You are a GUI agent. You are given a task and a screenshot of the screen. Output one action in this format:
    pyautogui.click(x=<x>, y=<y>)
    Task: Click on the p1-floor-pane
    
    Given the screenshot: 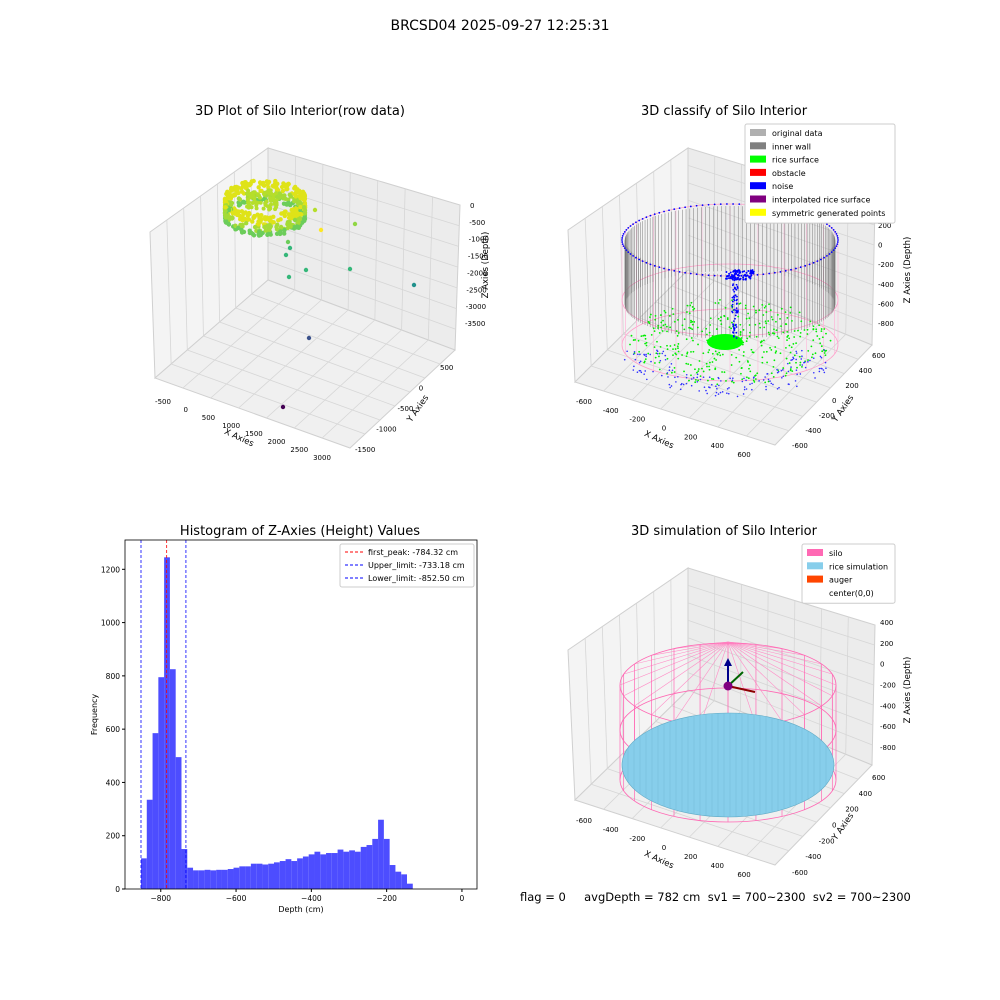 What is the action you would take?
    pyautogui.click(x=305, y=364)
    